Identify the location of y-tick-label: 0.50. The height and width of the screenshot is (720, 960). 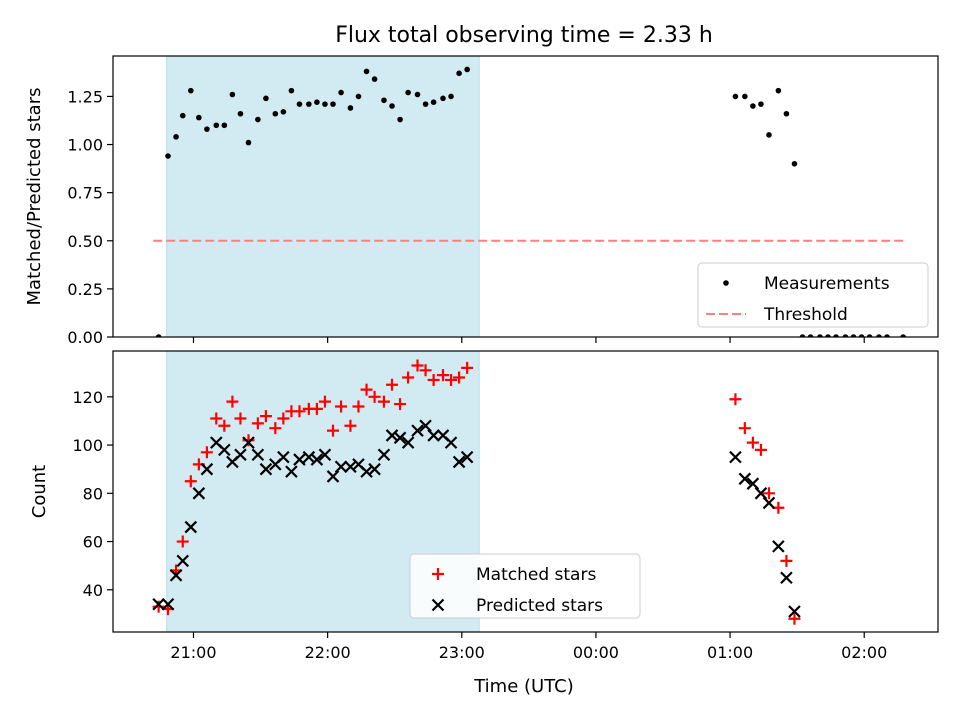
(85, 241).